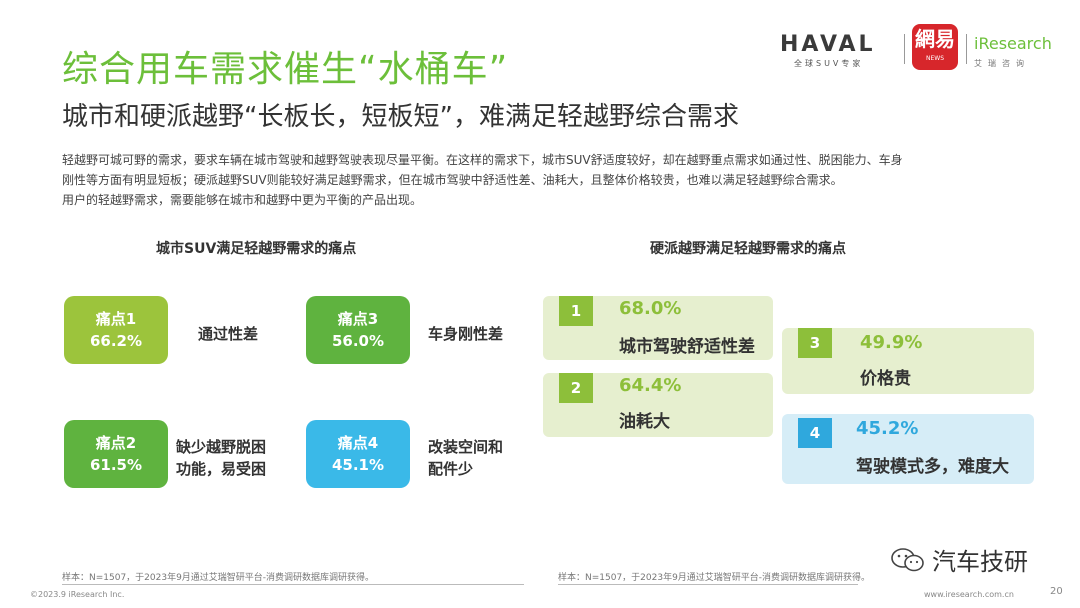 The height and width of the screenshot is (608, 1080). What do you see at coordinates (815, 433) in the screenshot?
I see `rank-number: 4` at bounding box center [815, 433].